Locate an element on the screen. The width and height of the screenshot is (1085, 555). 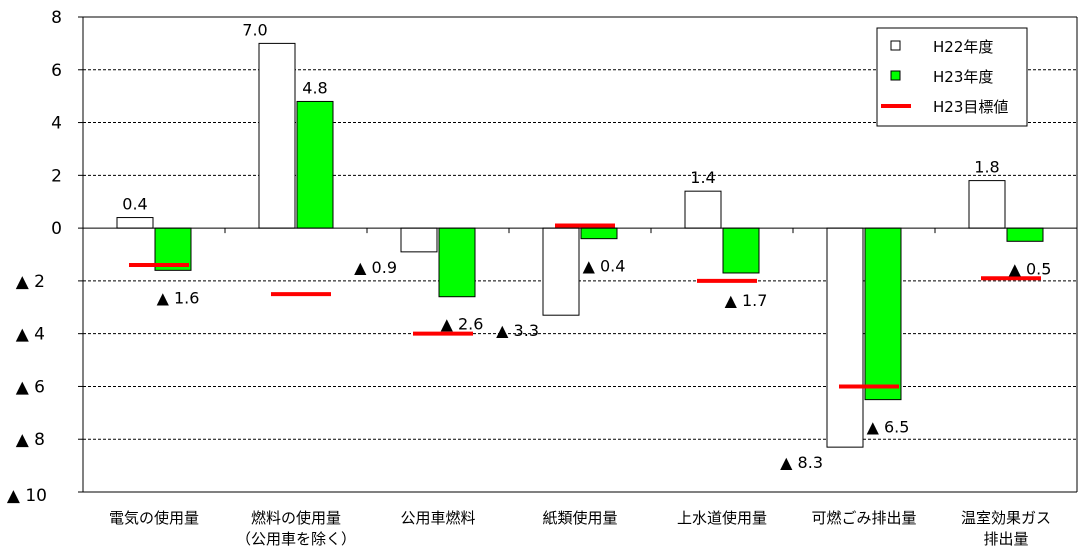
data-label: ▲ 3.3 is located at coordinates (517, 330).